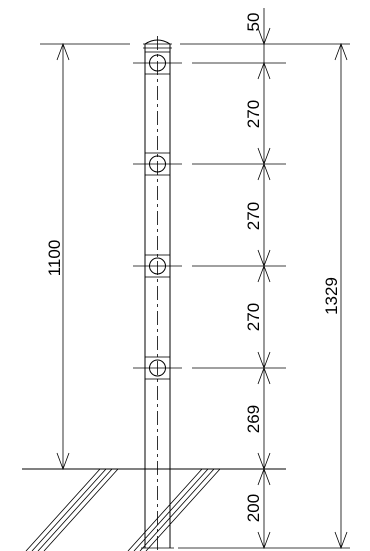 The image size is (370, 551). What do you see at coordinates (253, 419) in the screenshot?
I see `dimension-label-segment-5: 269` at bounding box center [253, 419].